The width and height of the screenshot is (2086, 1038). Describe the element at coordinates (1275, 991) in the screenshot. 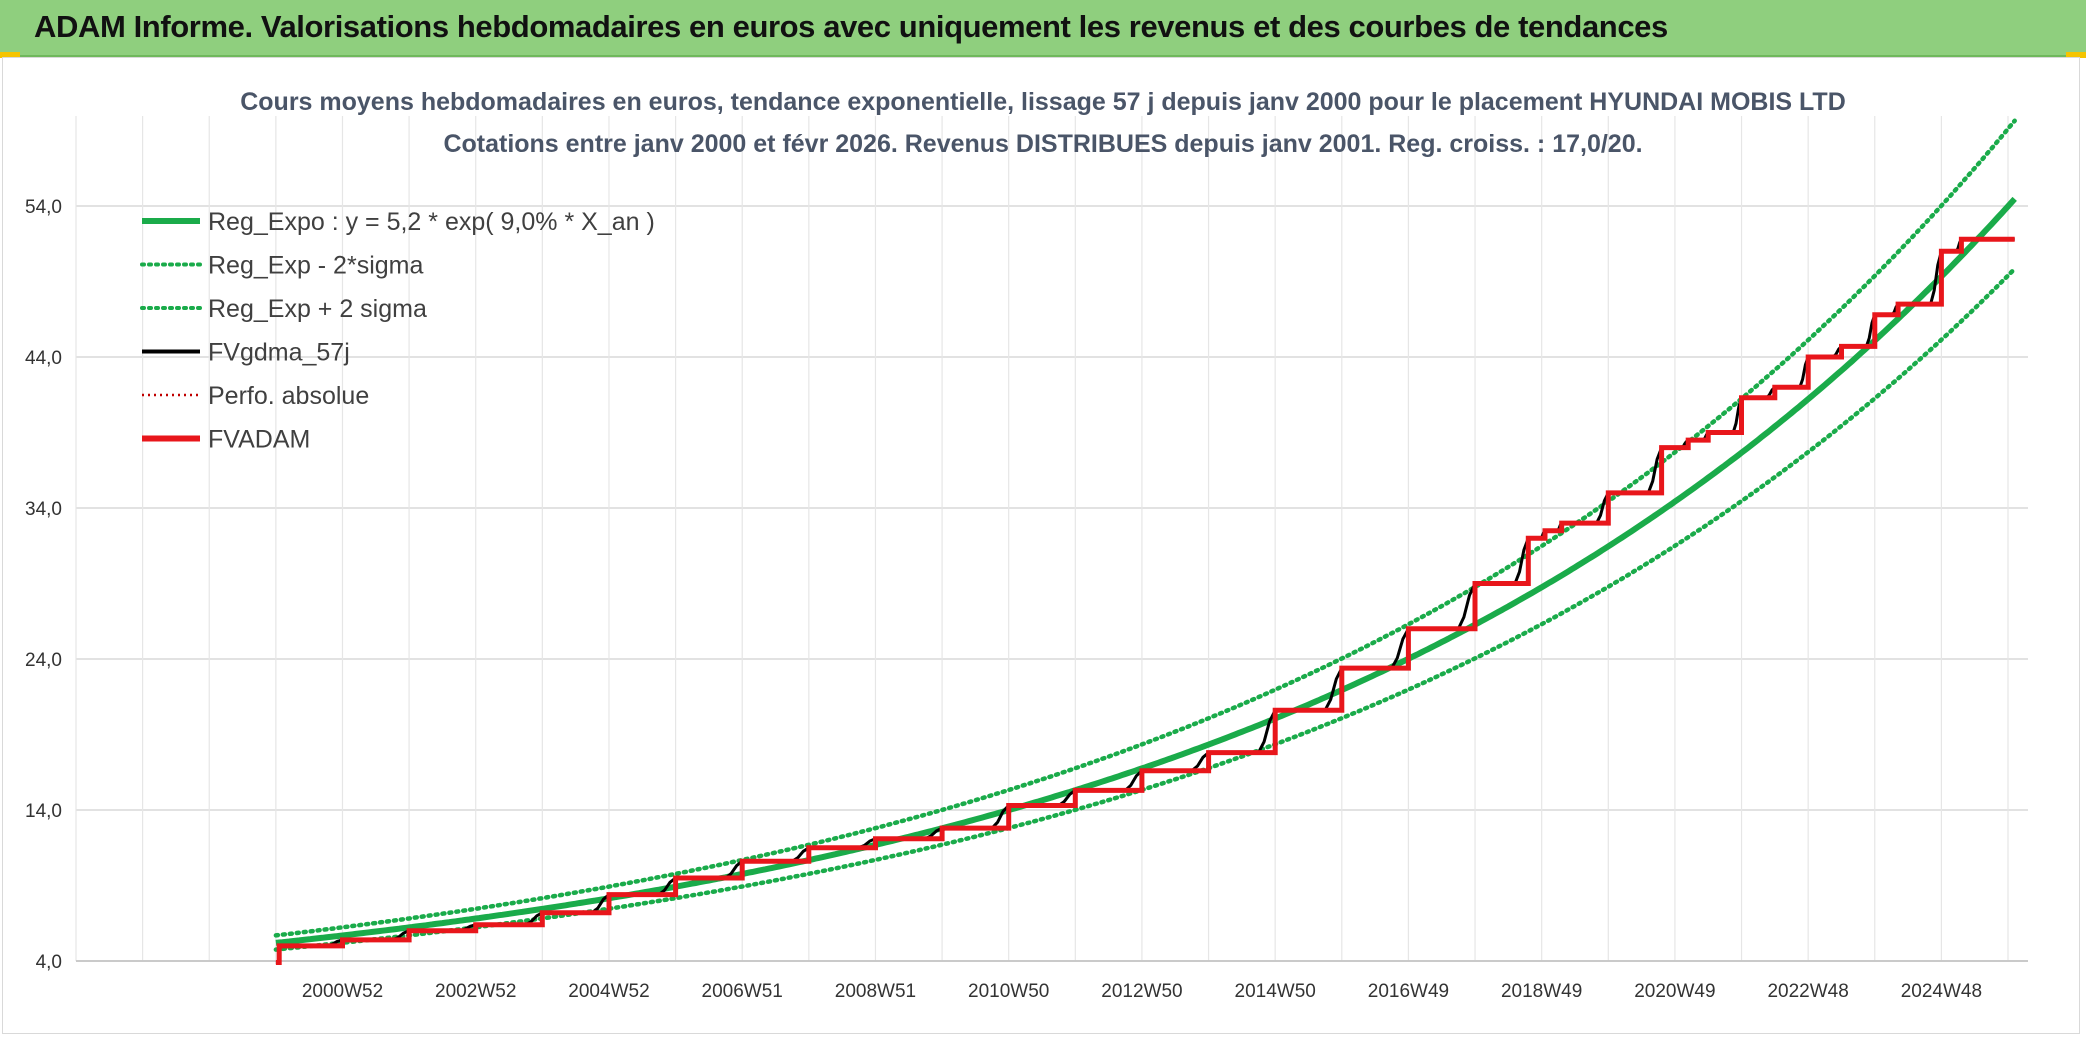

I see `x-tick-label: 2014W50` at that location.